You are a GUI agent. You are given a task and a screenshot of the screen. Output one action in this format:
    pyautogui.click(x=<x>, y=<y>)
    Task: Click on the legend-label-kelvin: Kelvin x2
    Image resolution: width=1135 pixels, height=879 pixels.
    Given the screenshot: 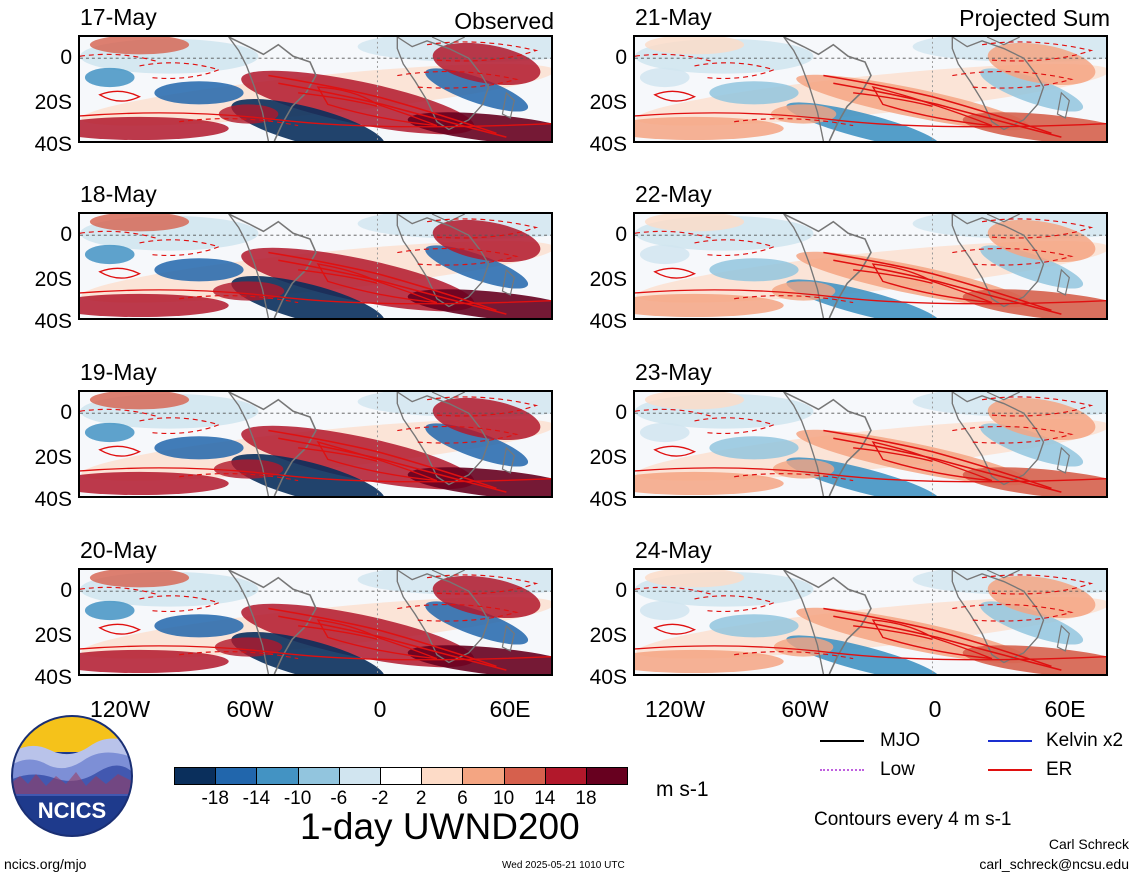 What is the action you would take?
    pyautogui.click(x=1085, y=740)
    